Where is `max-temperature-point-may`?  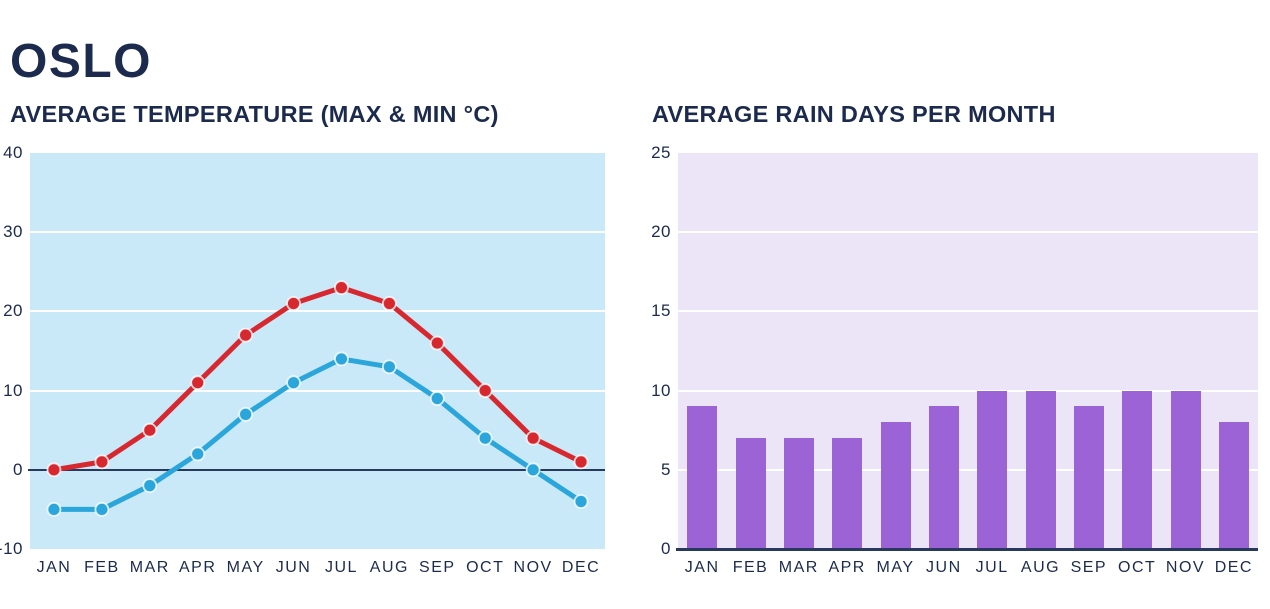 max-temperature-point-may is located at coordinates (246, 335).